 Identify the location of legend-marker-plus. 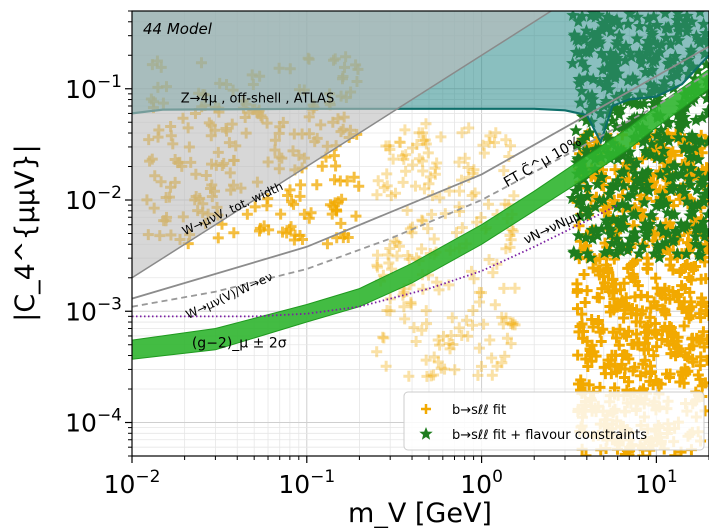
(426, 409).